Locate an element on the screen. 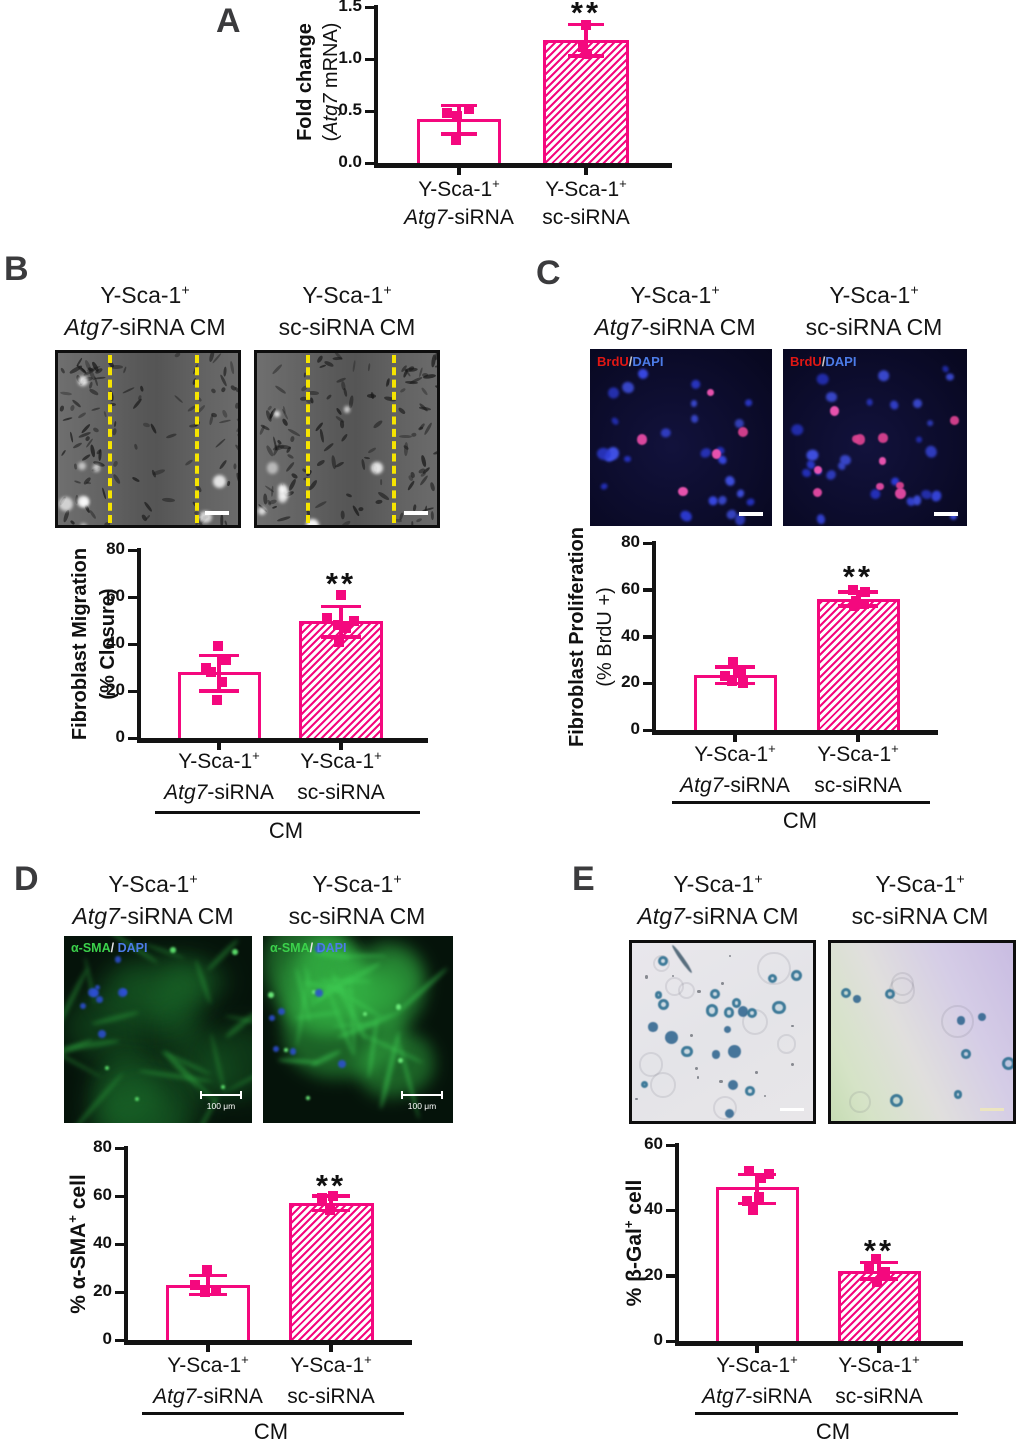  x-axis is located at coordinates (268, 1342).